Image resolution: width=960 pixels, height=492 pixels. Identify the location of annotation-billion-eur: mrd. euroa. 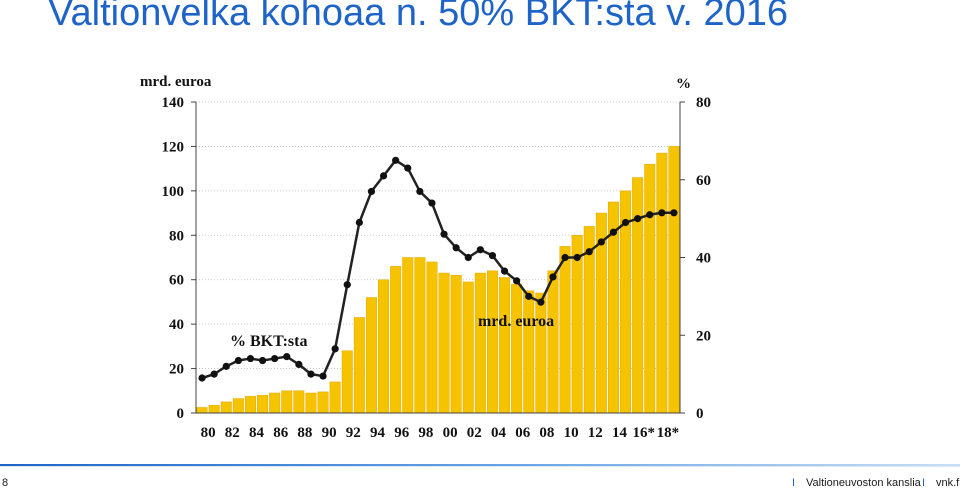
(516, 321).